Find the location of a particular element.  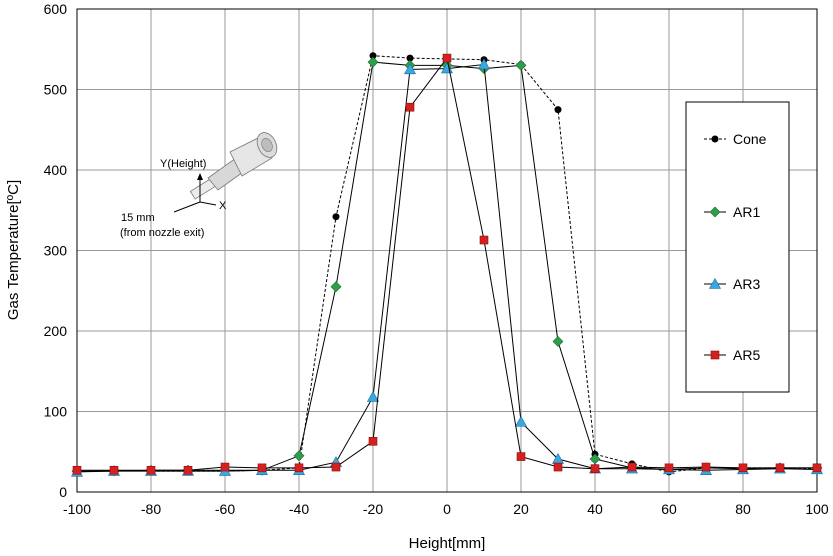

x-tick-label: 100 is located at coordinates (817, 509).